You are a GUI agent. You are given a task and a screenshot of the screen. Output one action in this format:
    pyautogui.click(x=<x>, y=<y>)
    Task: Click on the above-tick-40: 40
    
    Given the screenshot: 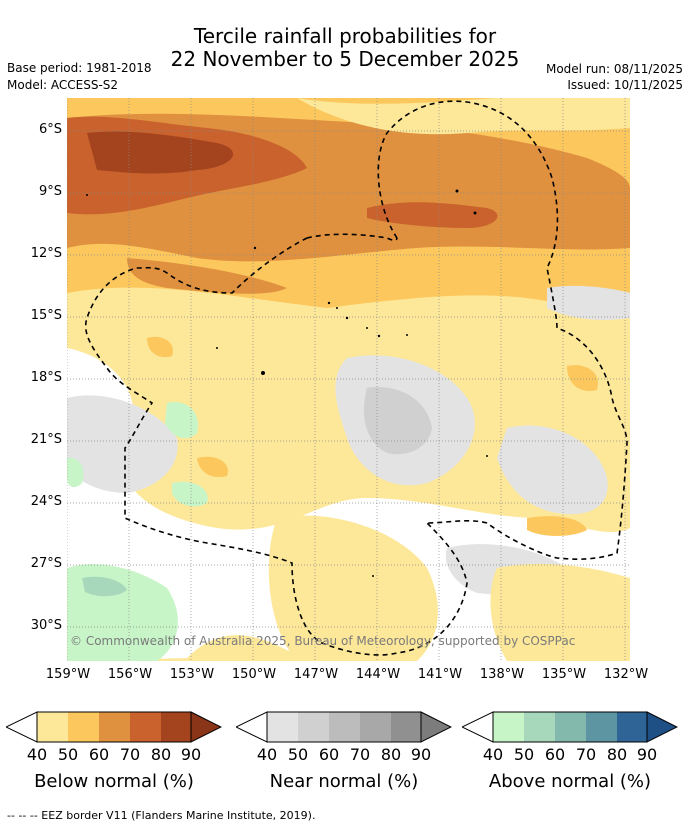 What is the action you would take?
    pyautogui.click(x=493, y=754)
    